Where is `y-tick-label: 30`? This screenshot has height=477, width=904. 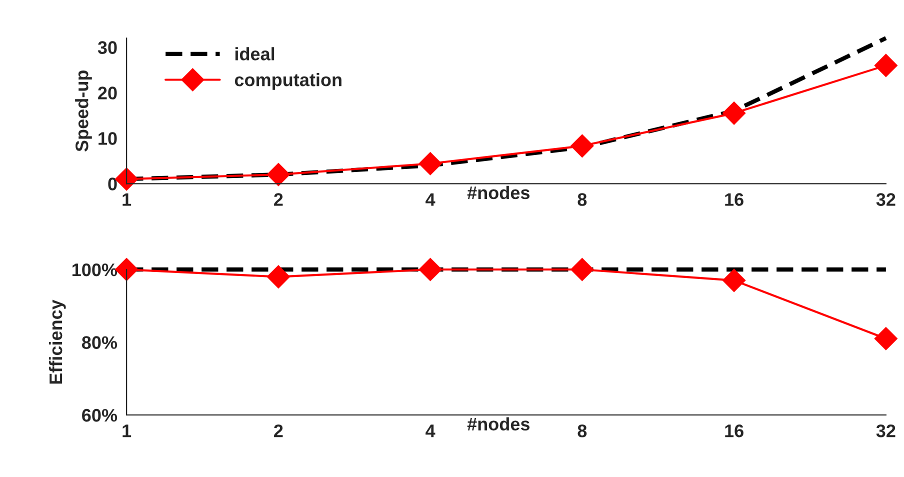 y-tick-label: 30 is located at coordinates (107, 47).